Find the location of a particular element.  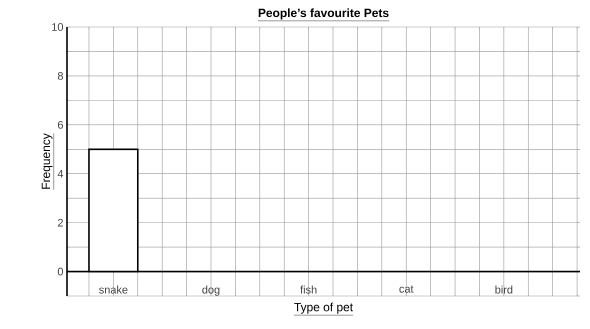

y-tick-label: 6 is located at coordinates (60, 124).